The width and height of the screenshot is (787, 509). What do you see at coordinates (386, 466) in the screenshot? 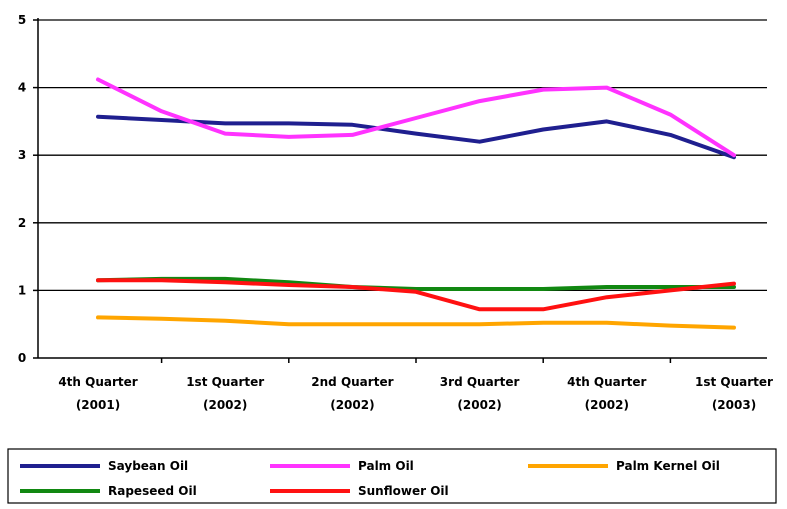
I see `legend-label-1: Palm Oil` at bounding box center [386, 466].